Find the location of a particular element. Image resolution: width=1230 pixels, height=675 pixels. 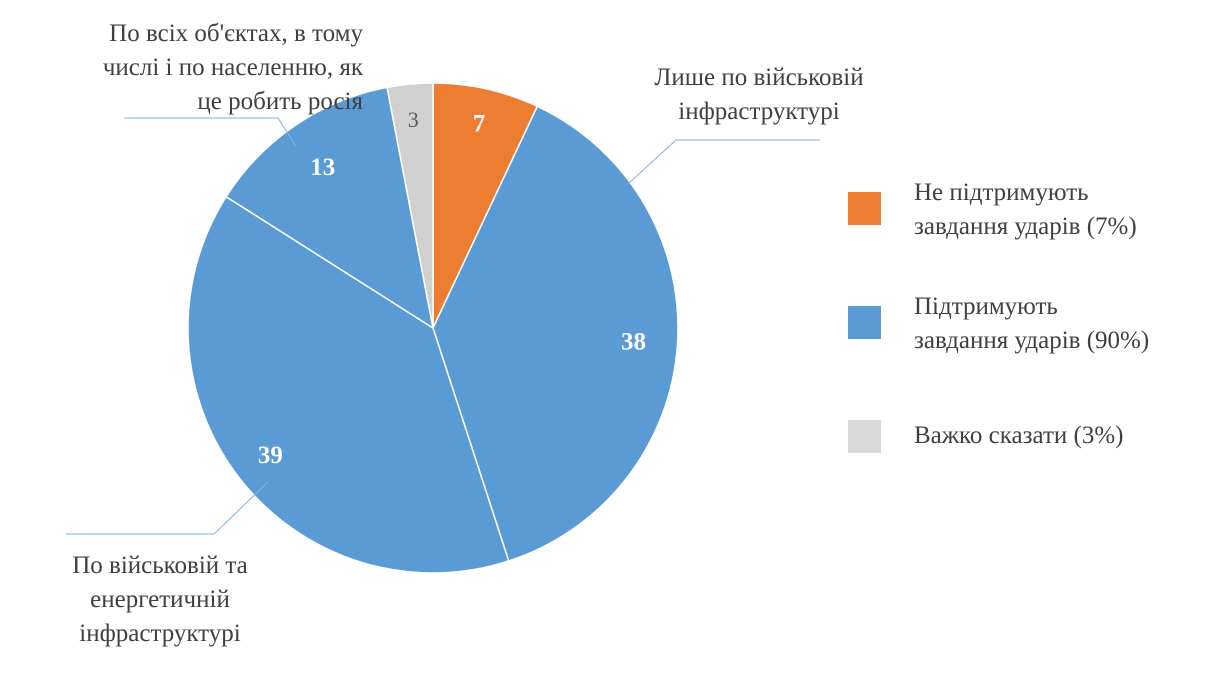

pie-value-label-2: 39 is located at coordinates (270, 455).